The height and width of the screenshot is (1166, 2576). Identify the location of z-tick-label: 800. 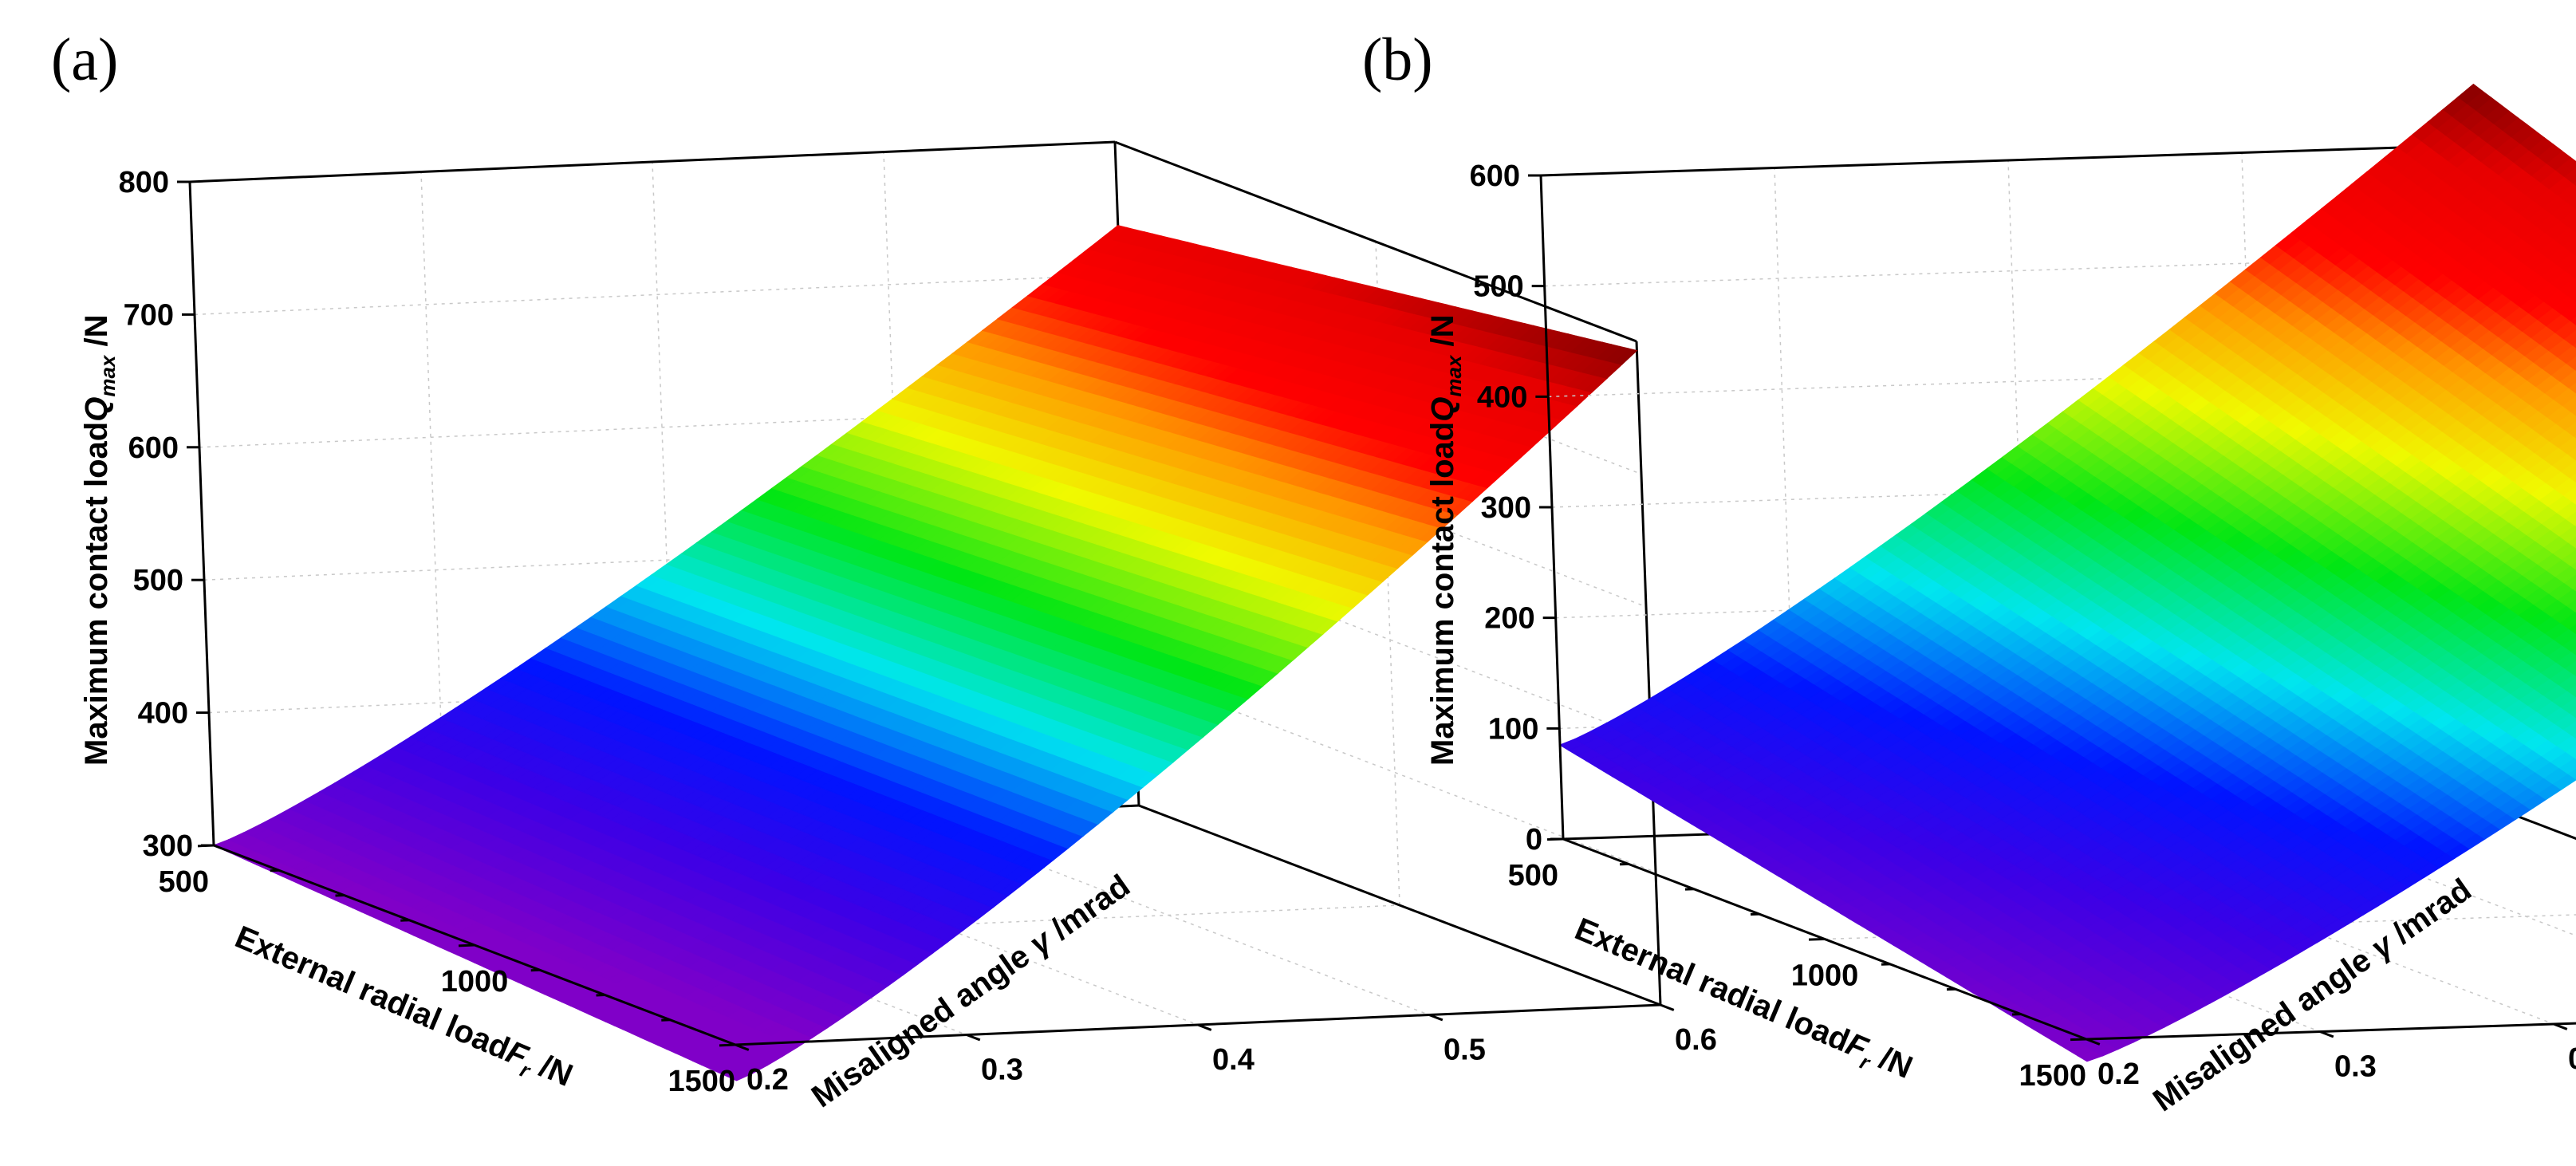
(144, 182).